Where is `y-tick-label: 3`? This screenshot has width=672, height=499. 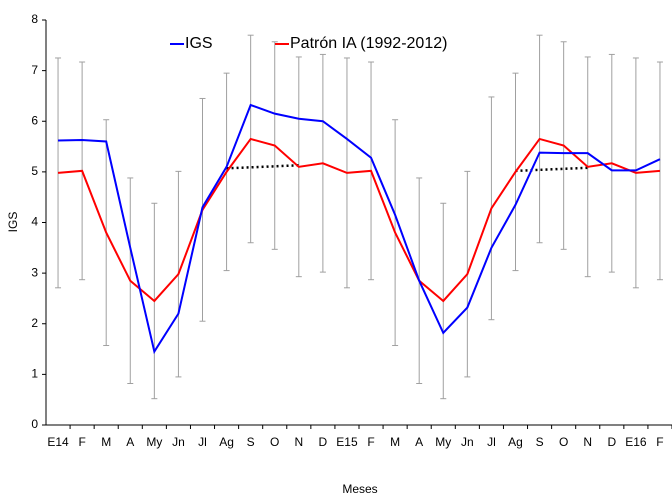 y-tick-label: 3 is located at coordinates (34, 272).